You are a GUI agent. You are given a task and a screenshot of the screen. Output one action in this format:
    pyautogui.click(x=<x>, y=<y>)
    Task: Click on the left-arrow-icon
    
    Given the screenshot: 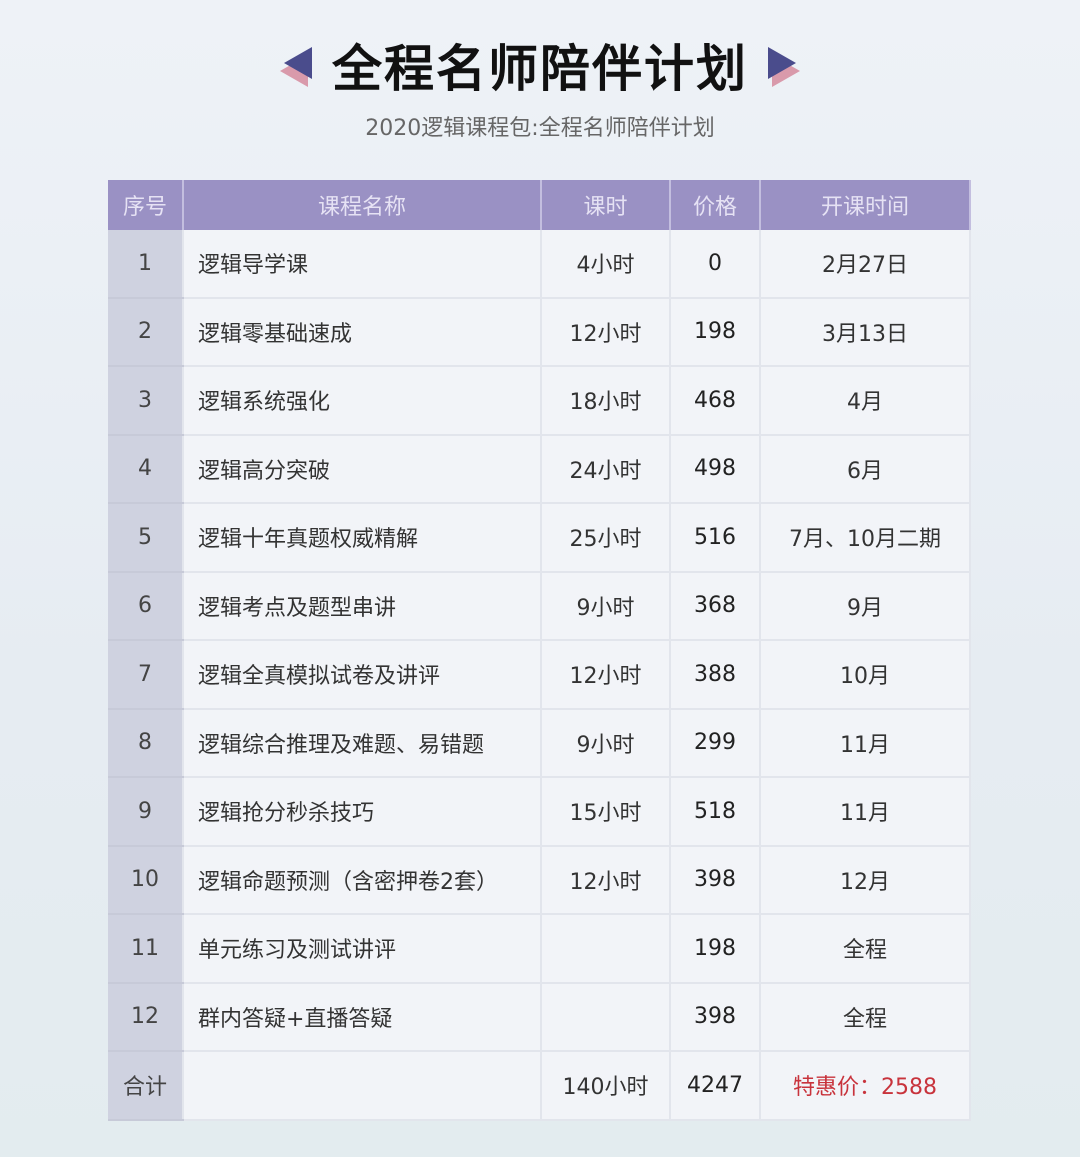 What is the action you would take?
    pyautogui.click(x=297, y=66)
    